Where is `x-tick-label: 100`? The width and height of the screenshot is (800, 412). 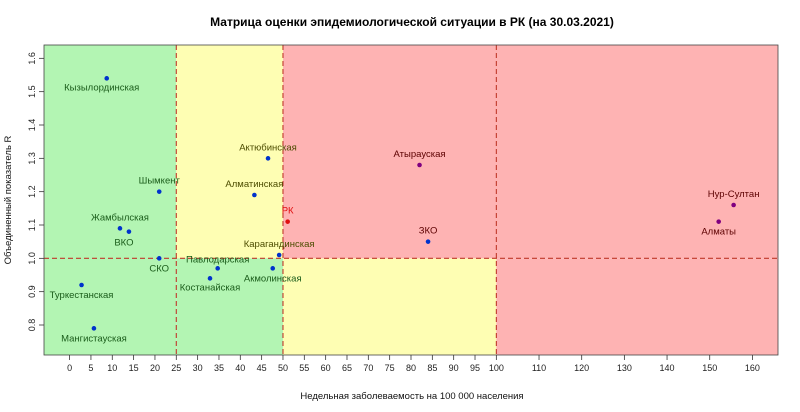 x-tick-label: 100 is located at coordinates (496, 368).